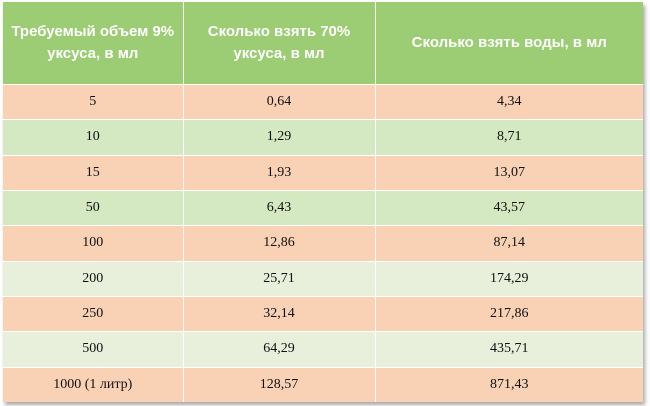 The image size is (650, 406). What do you see at coordinates (93, 278) in the screenshot?
I see `cell-required-volume: 200` at bounding box center [93, 278].